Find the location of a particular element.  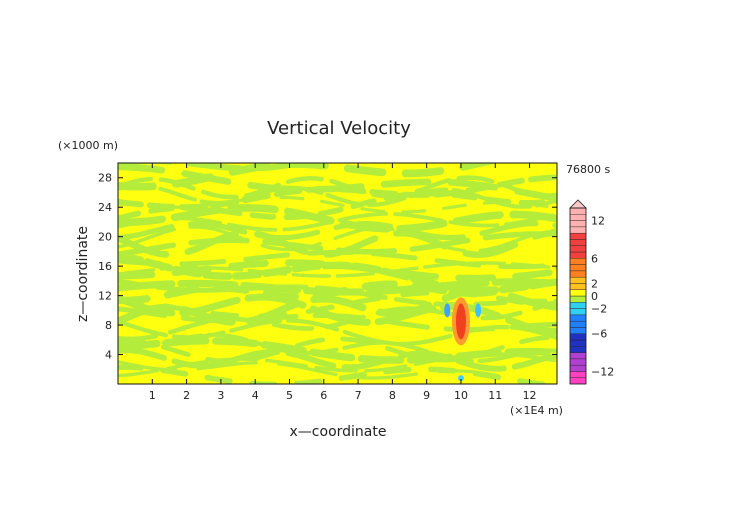

downdraft-right is located at coordinates (478, 310).